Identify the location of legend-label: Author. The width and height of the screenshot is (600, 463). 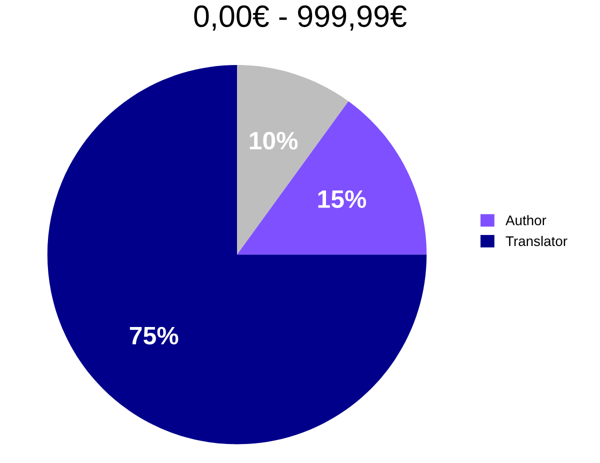
(526, 220).